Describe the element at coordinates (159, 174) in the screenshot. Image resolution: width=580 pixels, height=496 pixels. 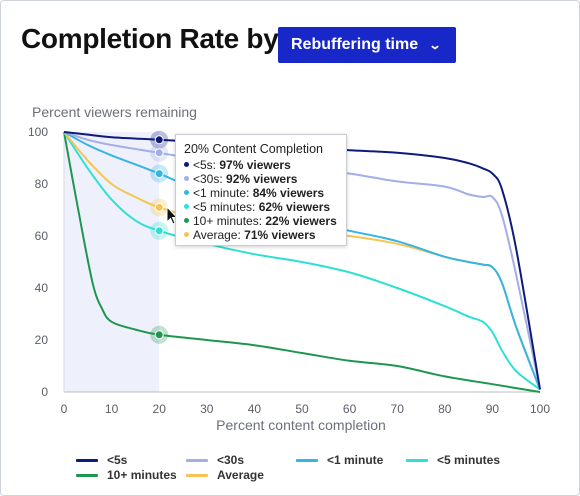
I see `hover-marker-m1` at that location.